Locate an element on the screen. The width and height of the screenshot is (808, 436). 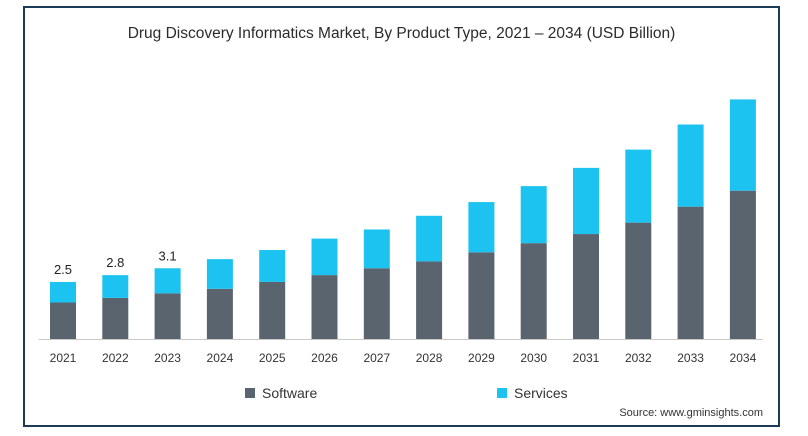
x-tick-label-2021: 2021 is located at coordinates (63, 358).